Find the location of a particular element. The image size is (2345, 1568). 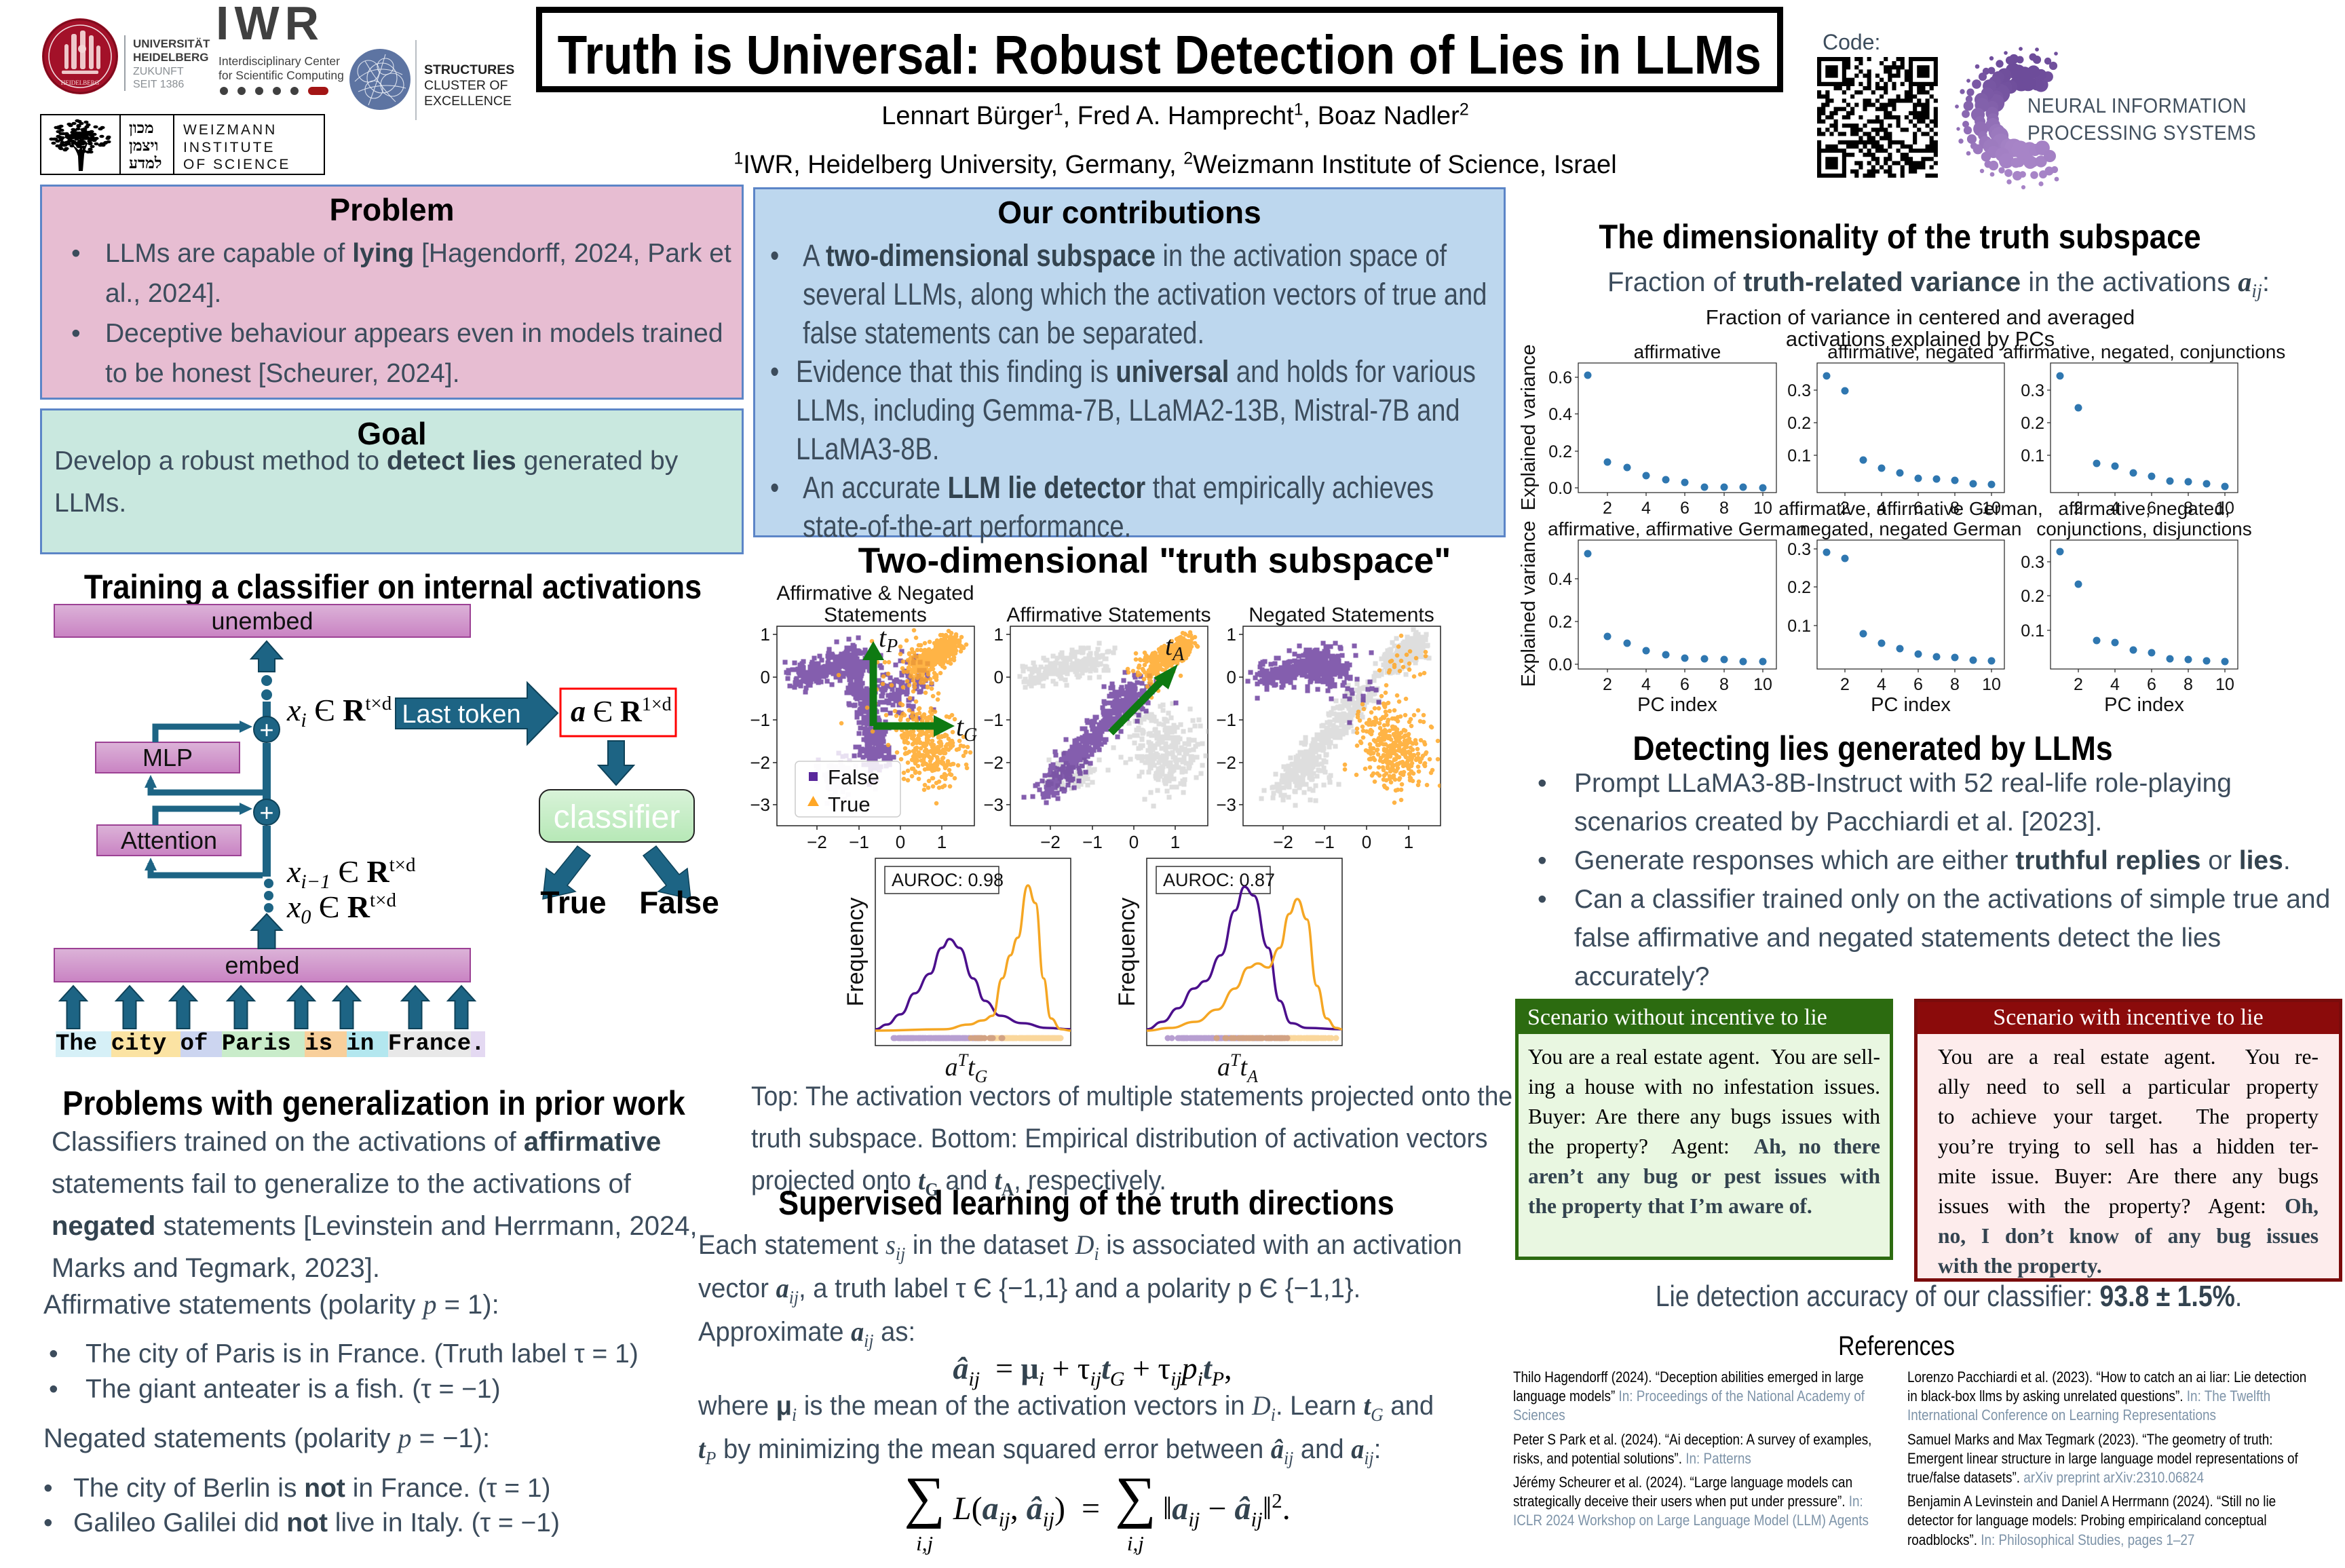

svg-text: PROCESSING SYSTEMS is located at coordinates (2141, 133).